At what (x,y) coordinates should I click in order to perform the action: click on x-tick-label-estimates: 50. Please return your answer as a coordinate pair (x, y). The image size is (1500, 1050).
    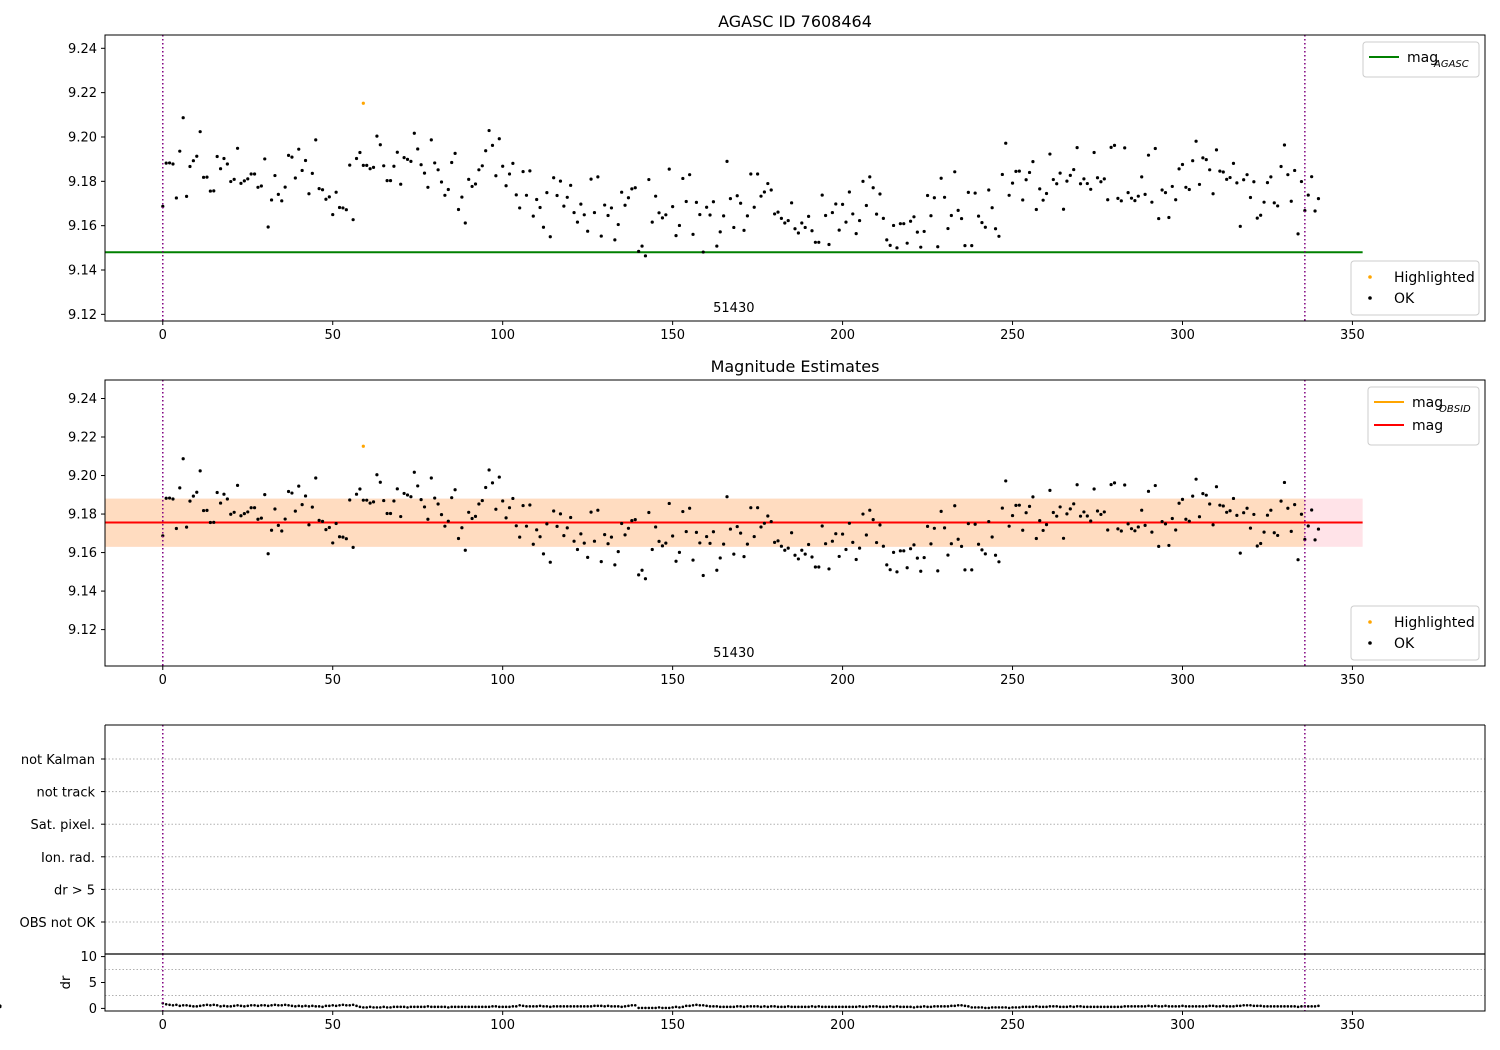
    Looking at the image, I should click on (332, 680).